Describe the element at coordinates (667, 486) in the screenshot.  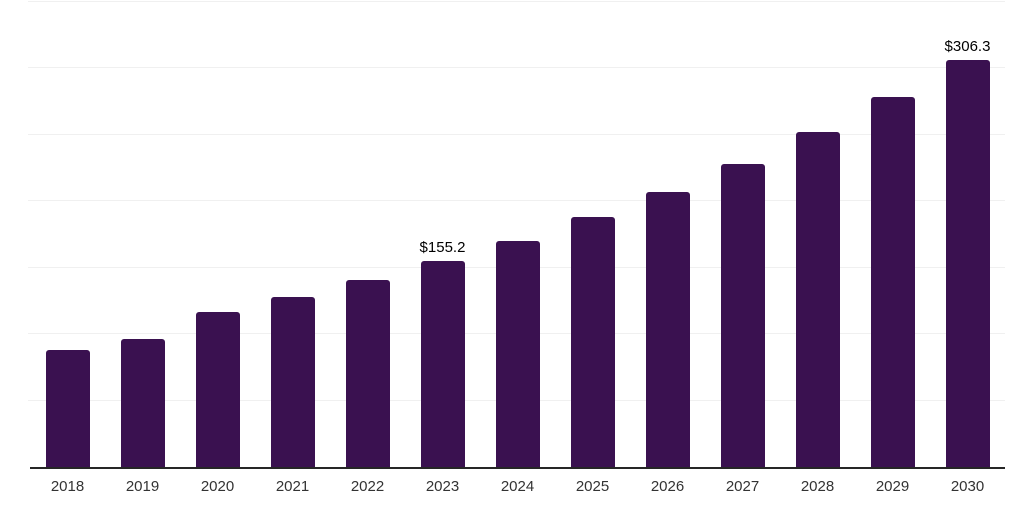
I see `x-tick-2026: 2026` at that location.